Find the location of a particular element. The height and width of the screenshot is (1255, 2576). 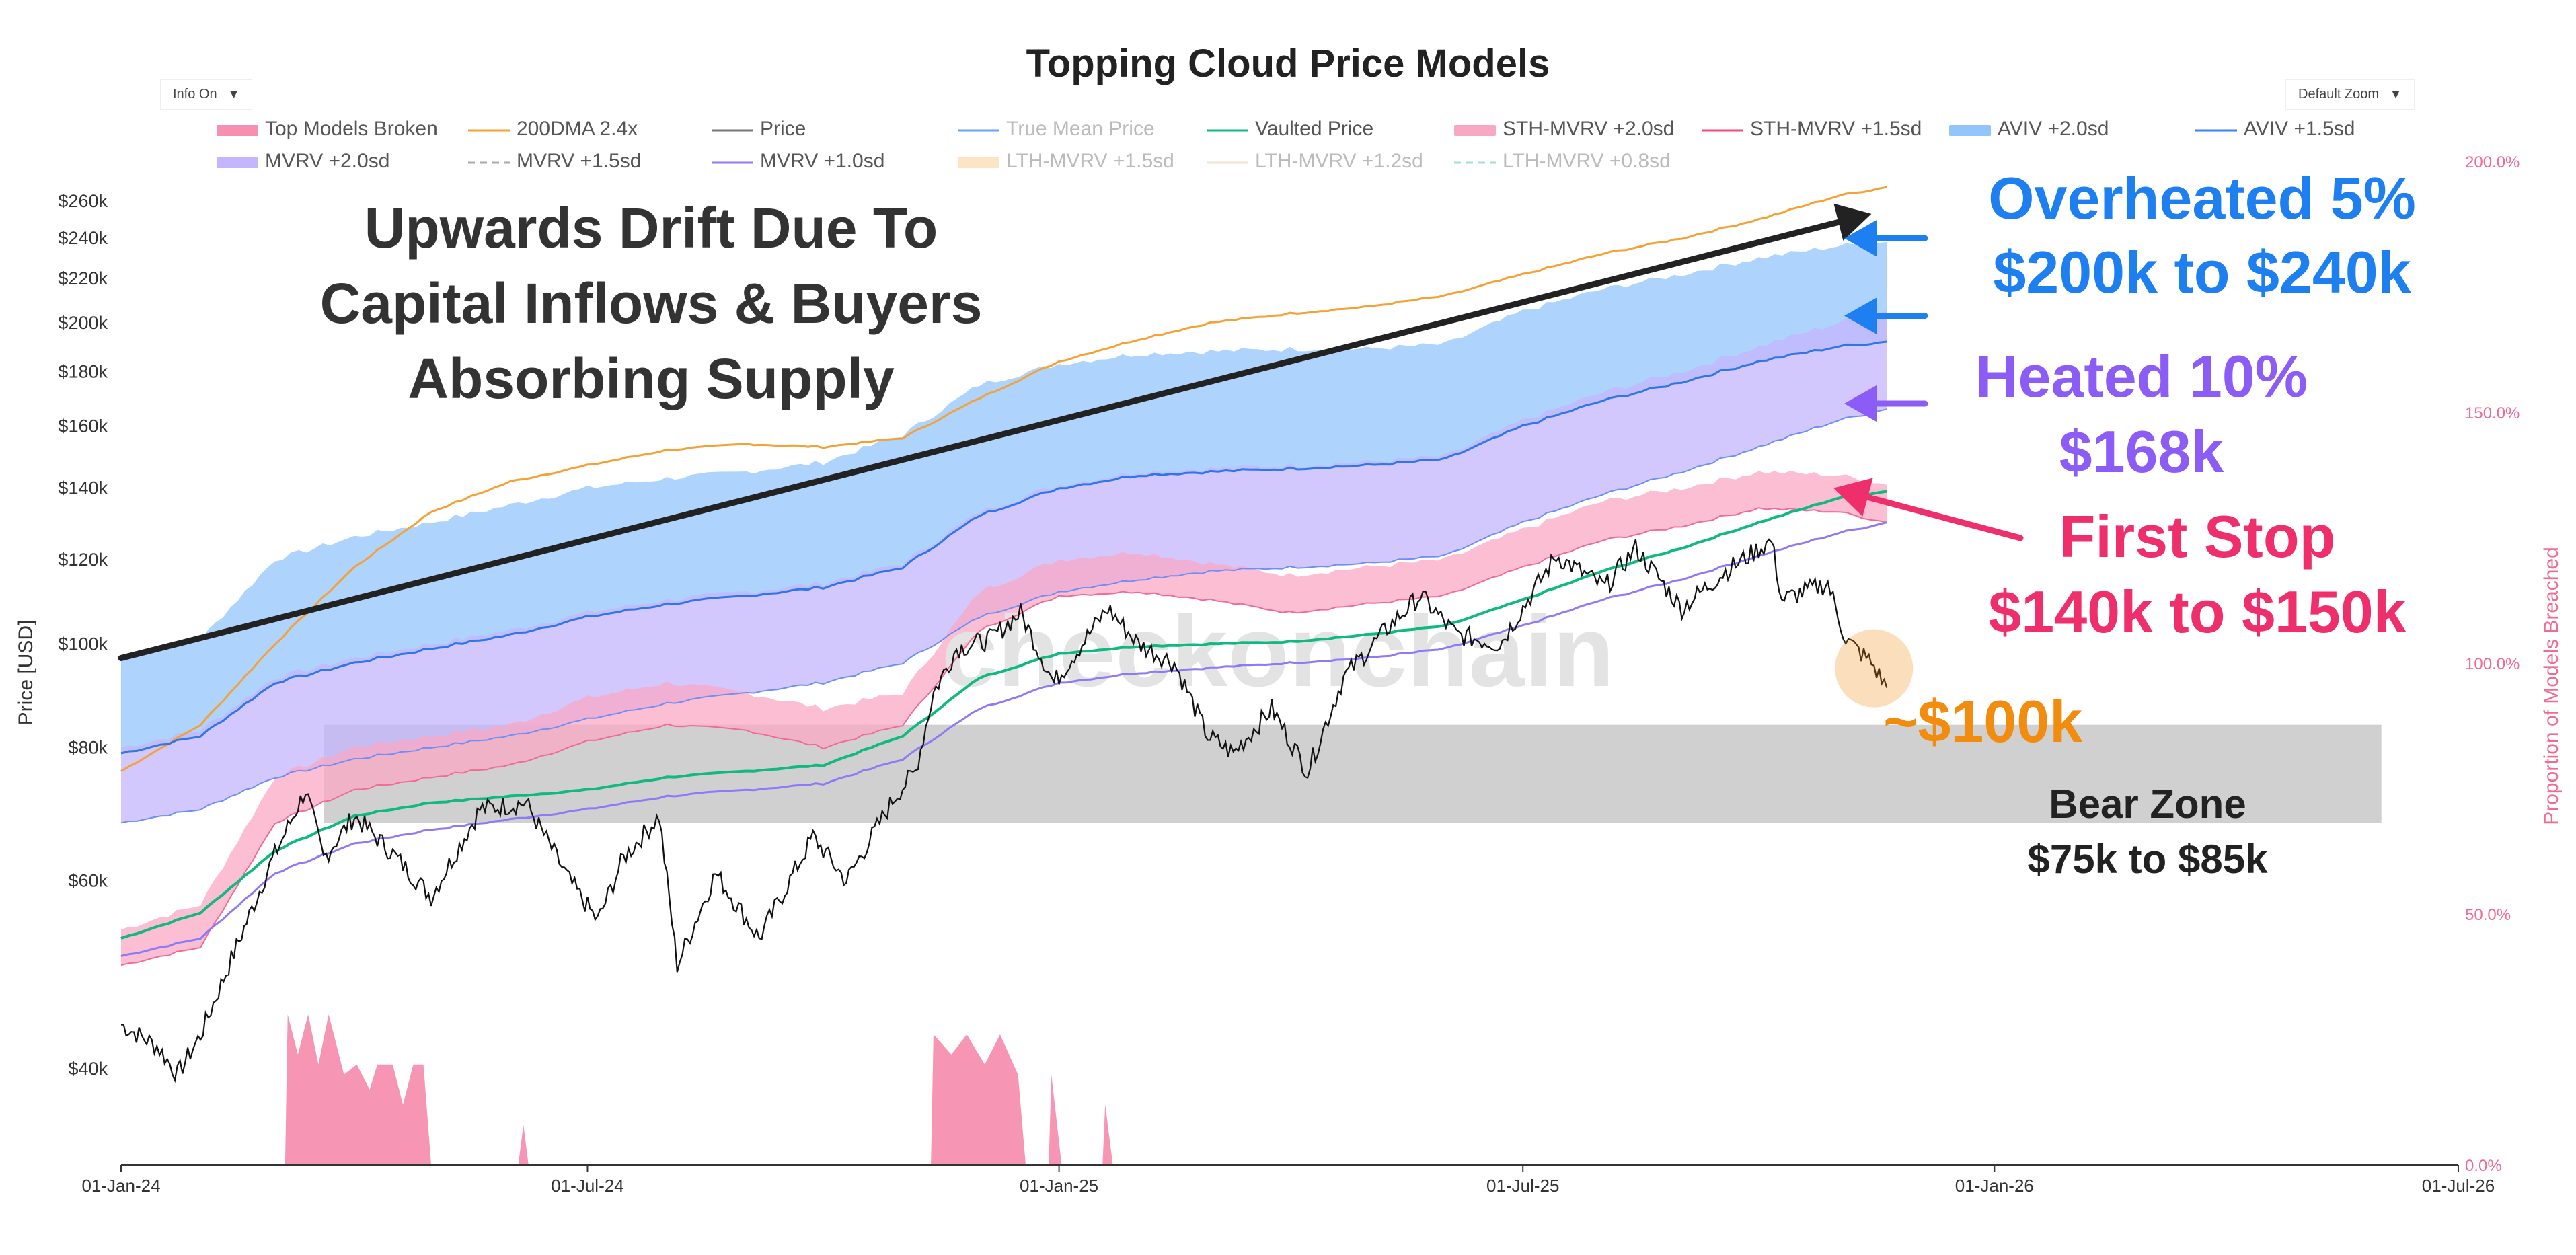

drift-arrow-head is located at coordinates (1852, 222).